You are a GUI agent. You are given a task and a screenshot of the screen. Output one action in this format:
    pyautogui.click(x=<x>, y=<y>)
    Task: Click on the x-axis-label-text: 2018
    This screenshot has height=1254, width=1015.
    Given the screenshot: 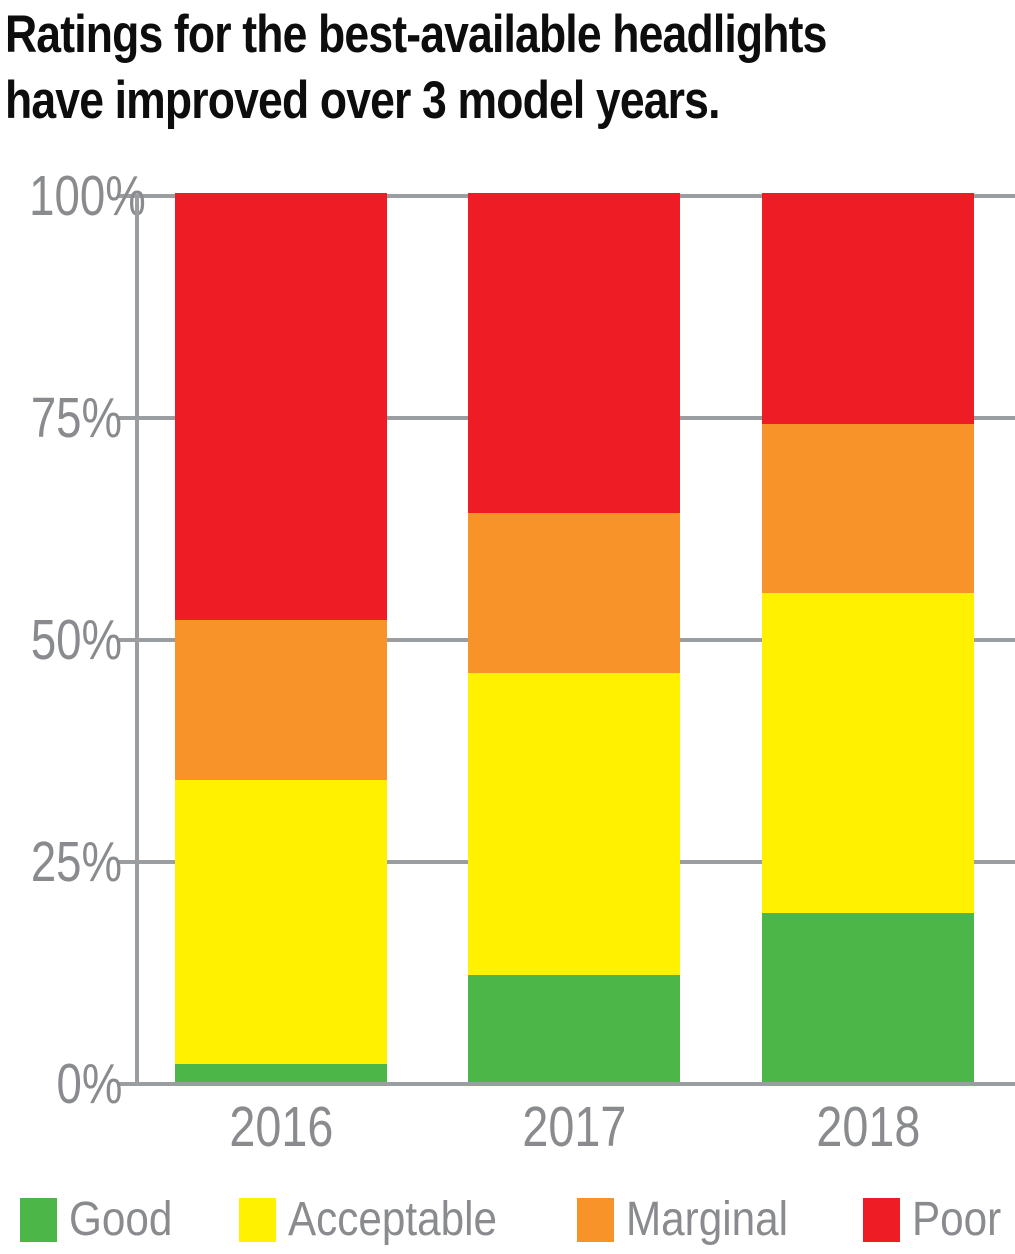 What is the action you would take?
    pyautogui.click(x=868, y=1127)
    